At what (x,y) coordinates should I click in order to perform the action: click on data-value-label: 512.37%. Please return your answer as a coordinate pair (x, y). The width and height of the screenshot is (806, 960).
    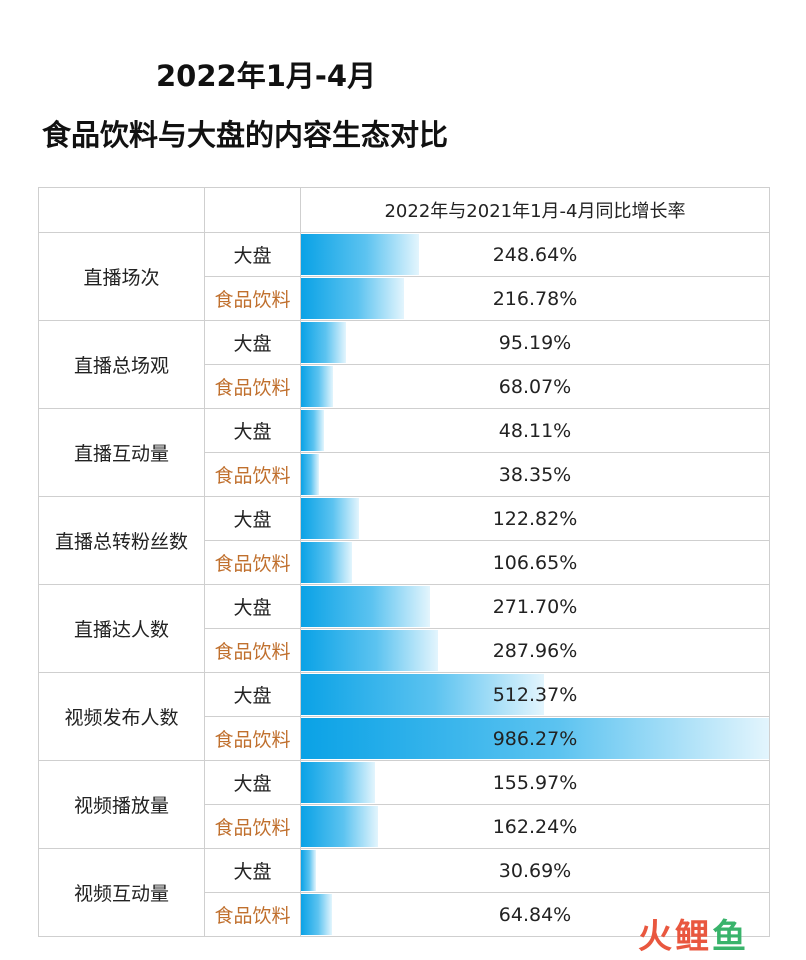
    Looking at the image, I should click on (535, 694).